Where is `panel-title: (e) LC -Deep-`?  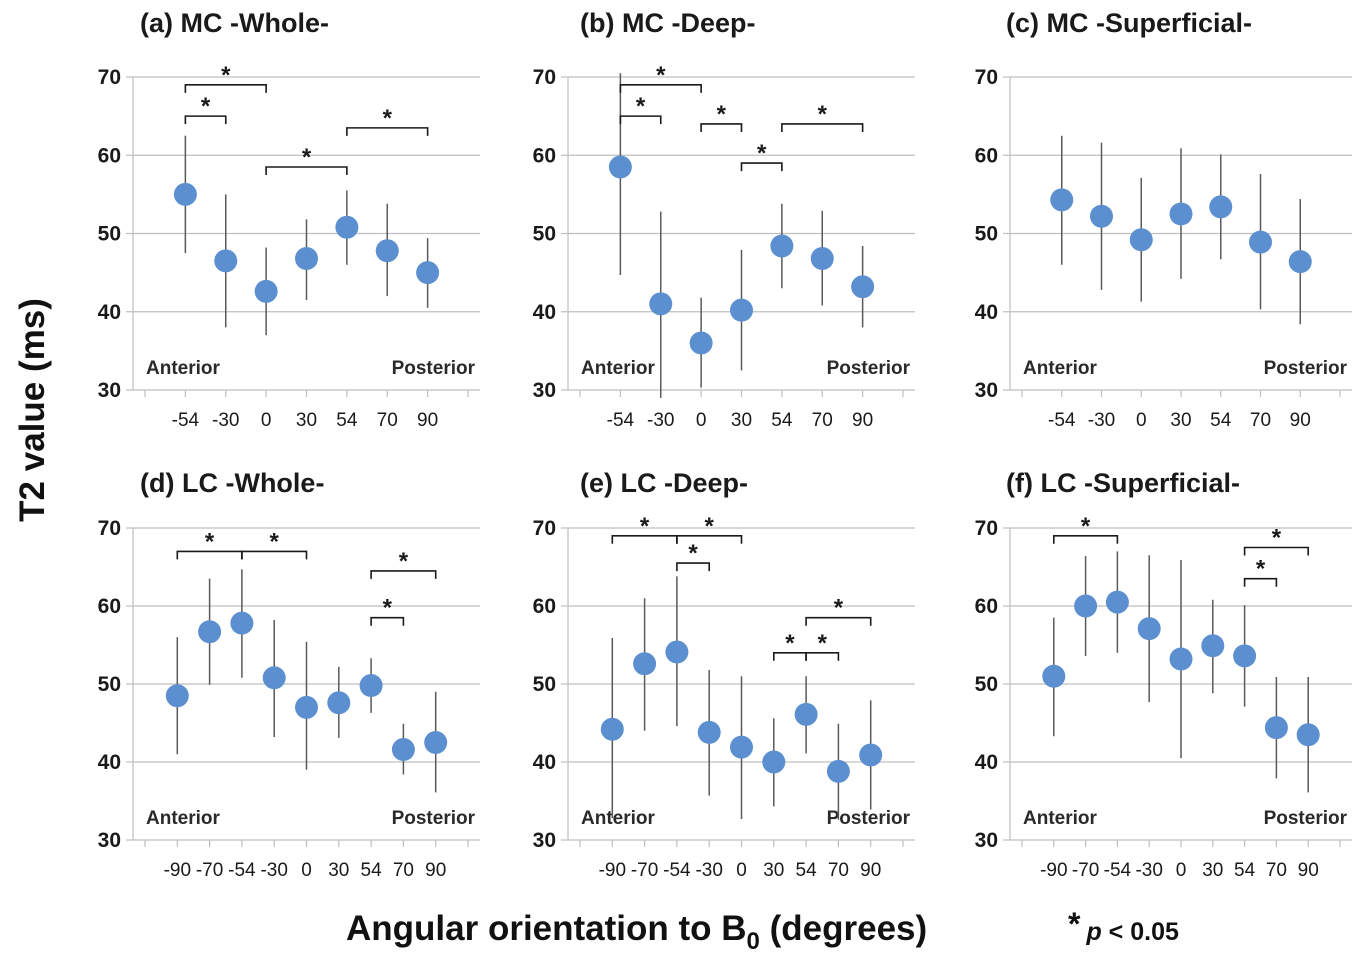 panel-title: (e) LC -Deep- is located at coordinates (664, 483).